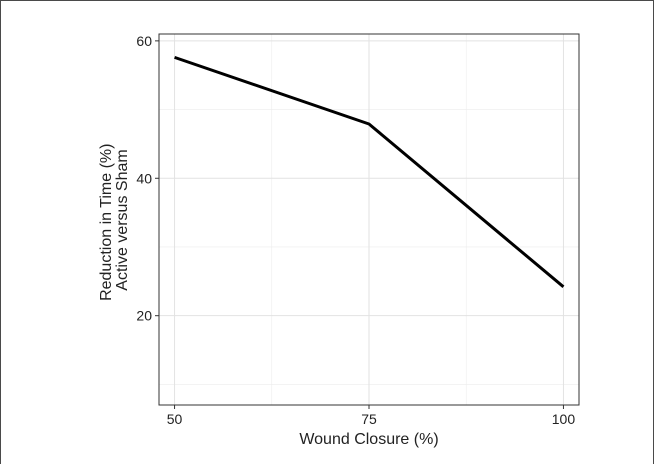 This screenshot has width=655, height=470. What do you see at coordinates (122, 219) in the screenshot?
I see `y-axis-title-line2: Active versus Sham` at bounding box center [122, 219].